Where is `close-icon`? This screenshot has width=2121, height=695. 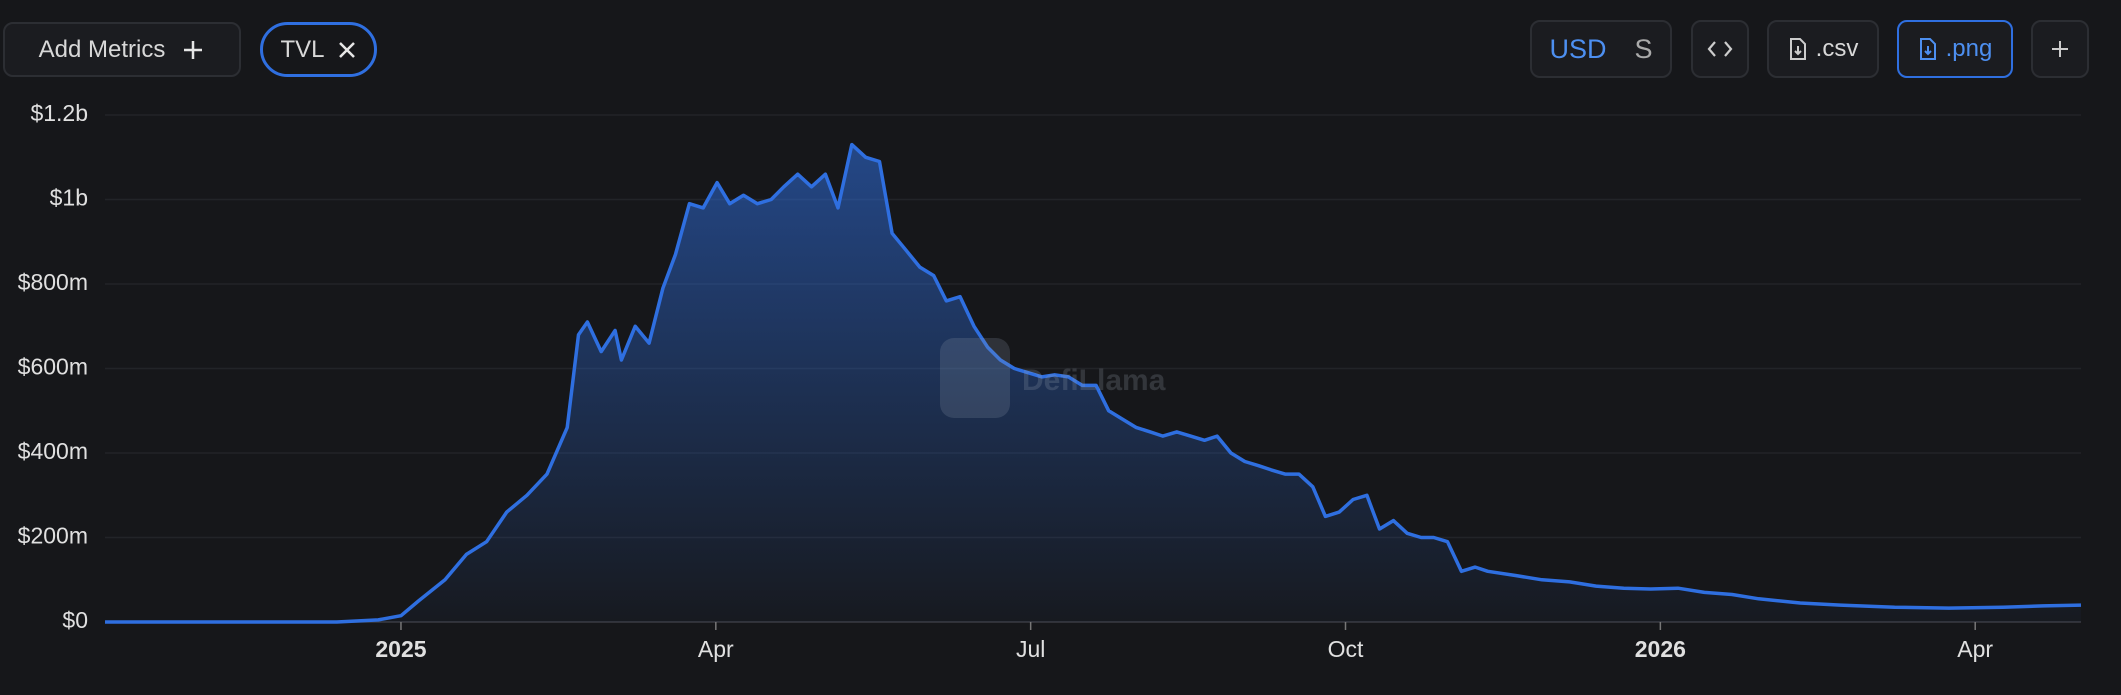 close-icon is located at coordinates (346, 49).